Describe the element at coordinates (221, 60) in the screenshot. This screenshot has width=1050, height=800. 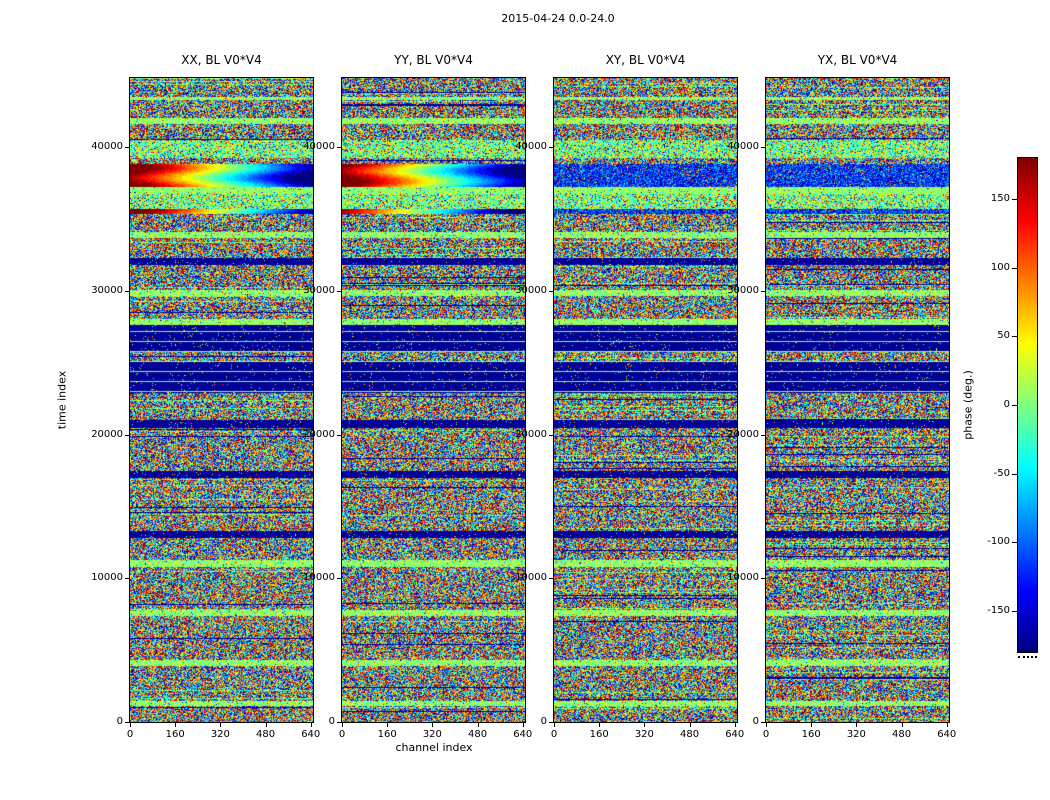
I see `subplot-title-XX: XX, BL V0*V4` at that location.